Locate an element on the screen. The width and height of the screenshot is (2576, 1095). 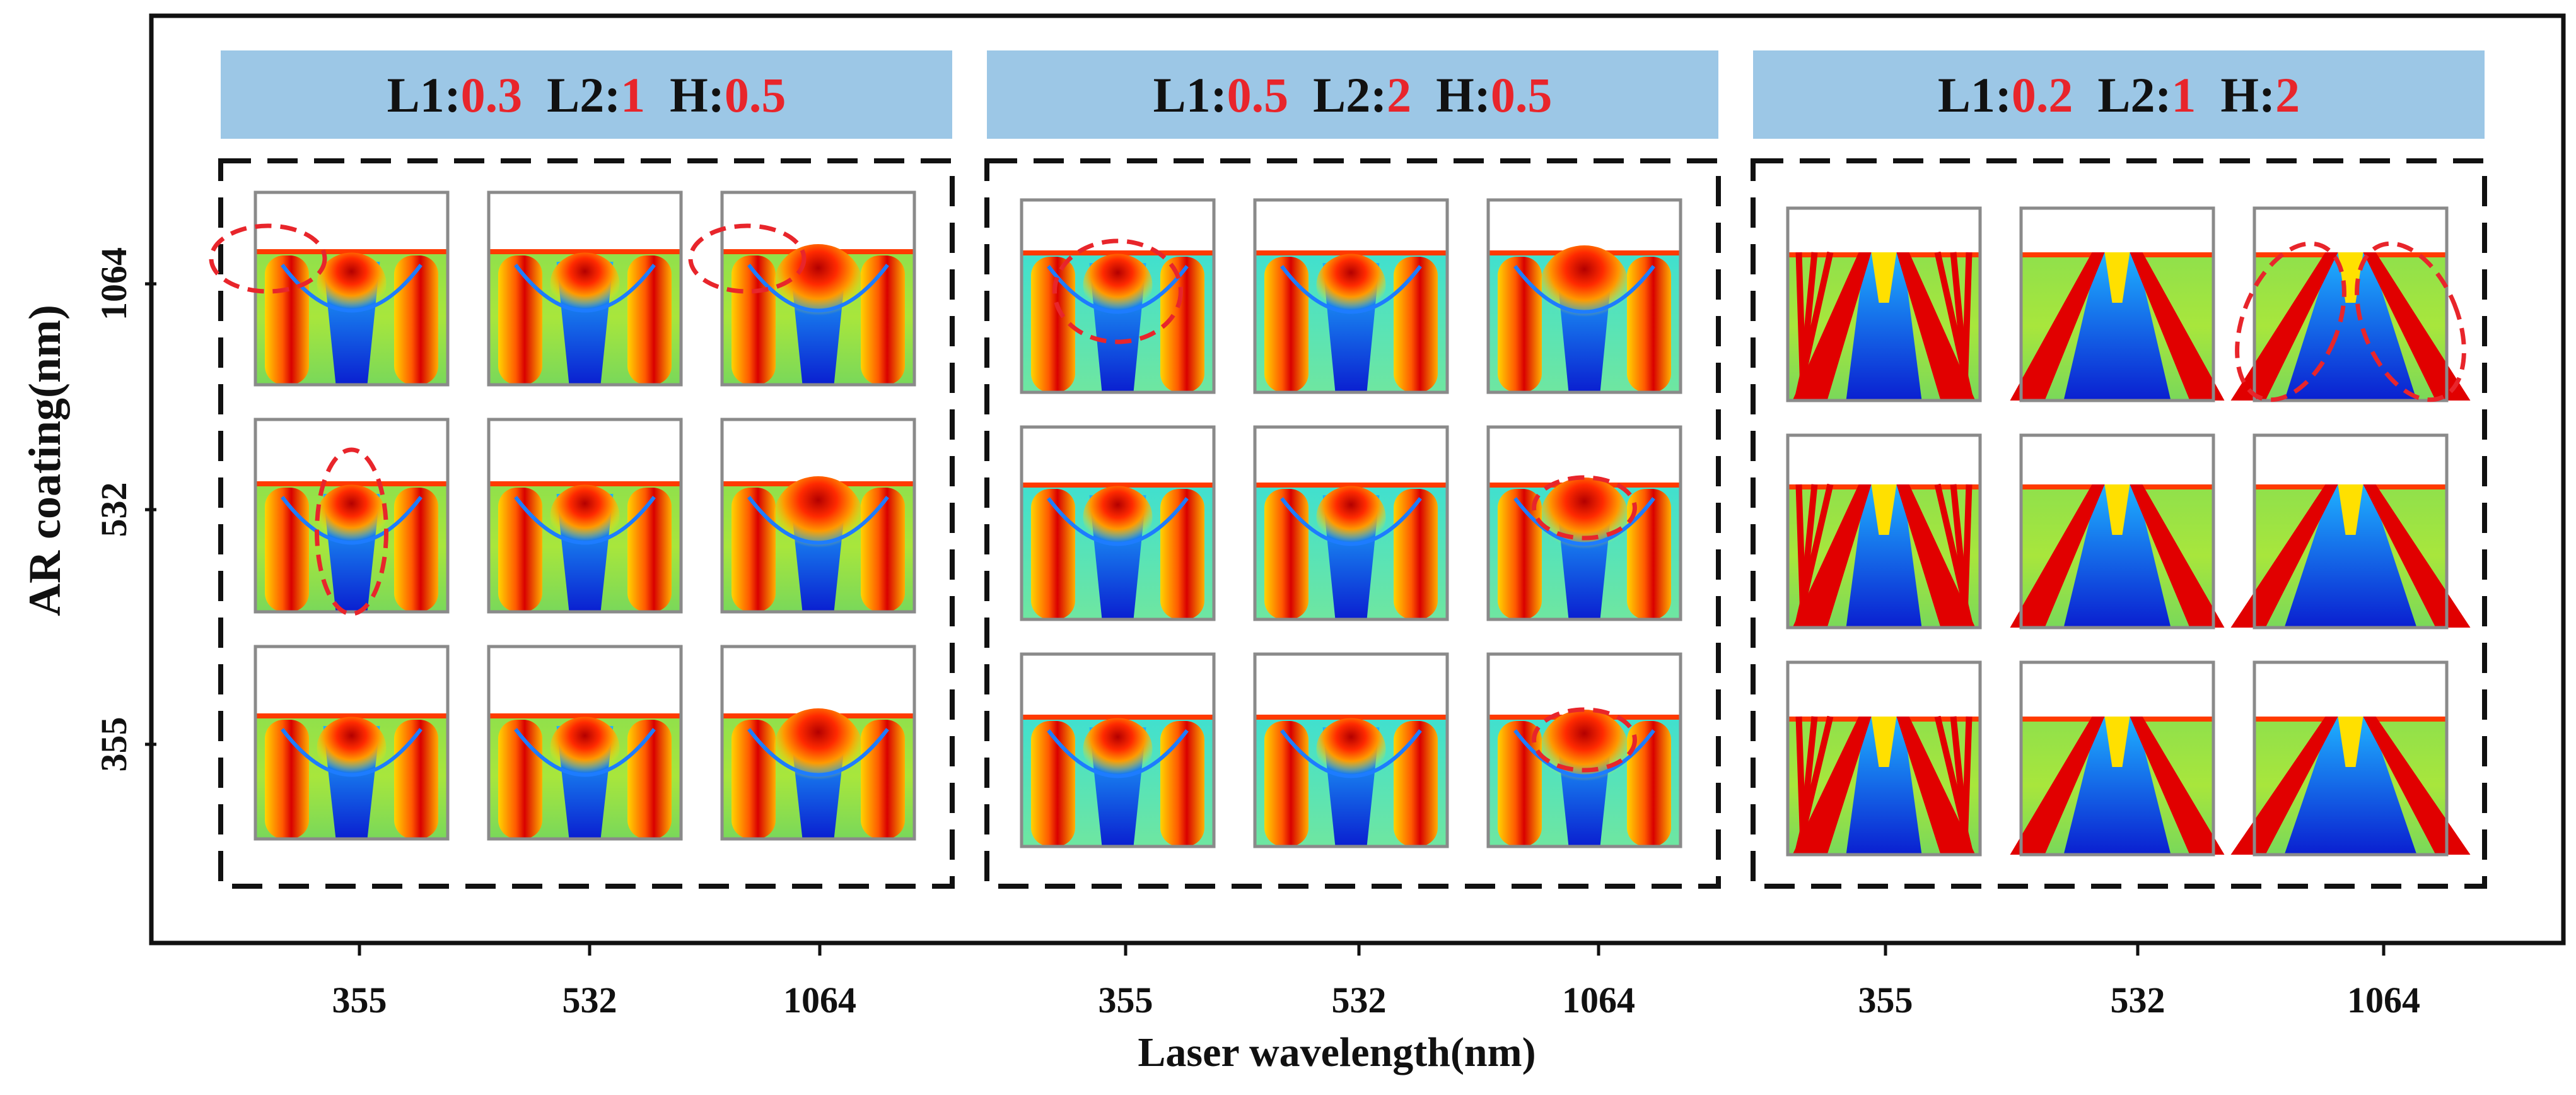
param-name: L2: is located at coordinates (1337, 94).